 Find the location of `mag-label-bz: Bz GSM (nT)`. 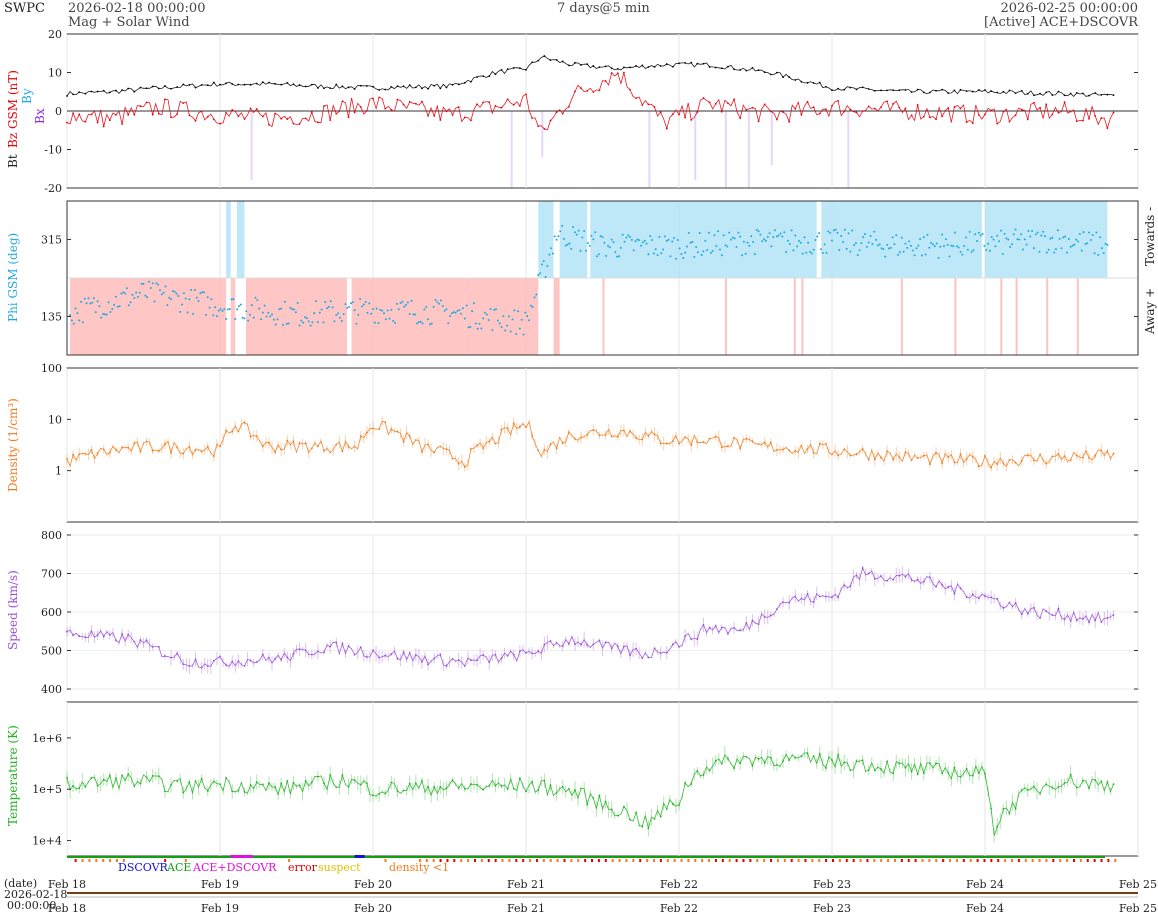

mag-label-bz: Bz GSM (nT) is located at coordinates (13, 109).